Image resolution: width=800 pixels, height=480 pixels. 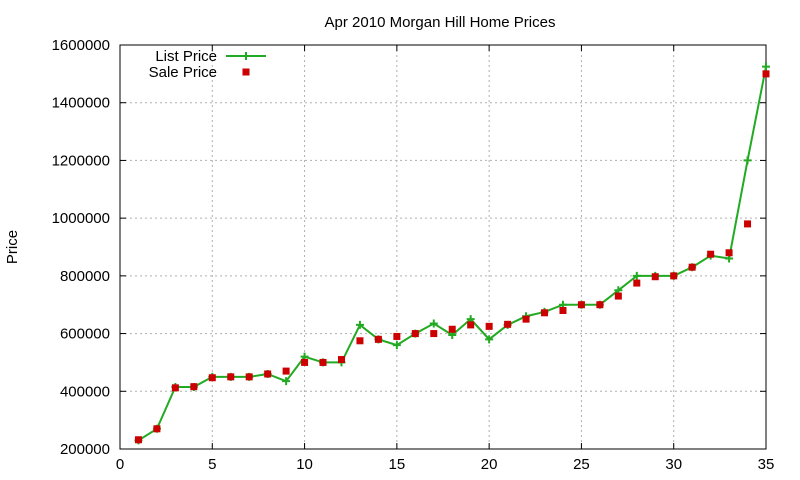 What do you see at coordinates (85, 276) in the screenshot?
I see `y-tick-label: 800000` at bounding box center [85, 276].